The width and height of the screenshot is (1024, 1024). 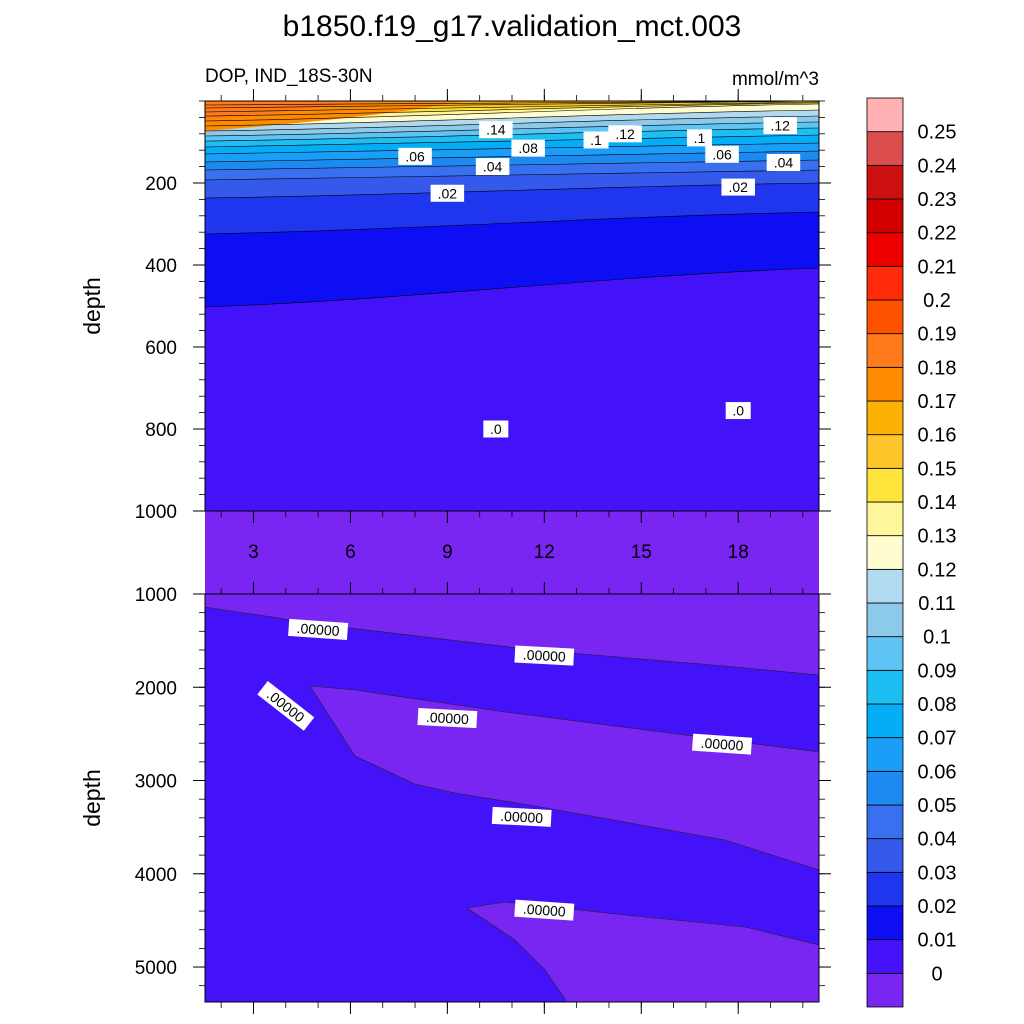 I want to click on colorbar-label: 0.06, so click(x=937, y=772).